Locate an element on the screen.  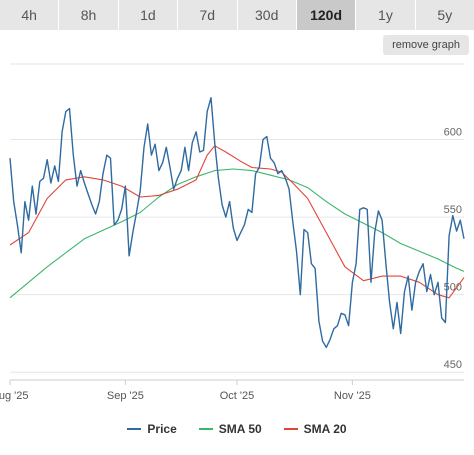
x-tick-label: Nov '25 is located at coordinates (352, 396).